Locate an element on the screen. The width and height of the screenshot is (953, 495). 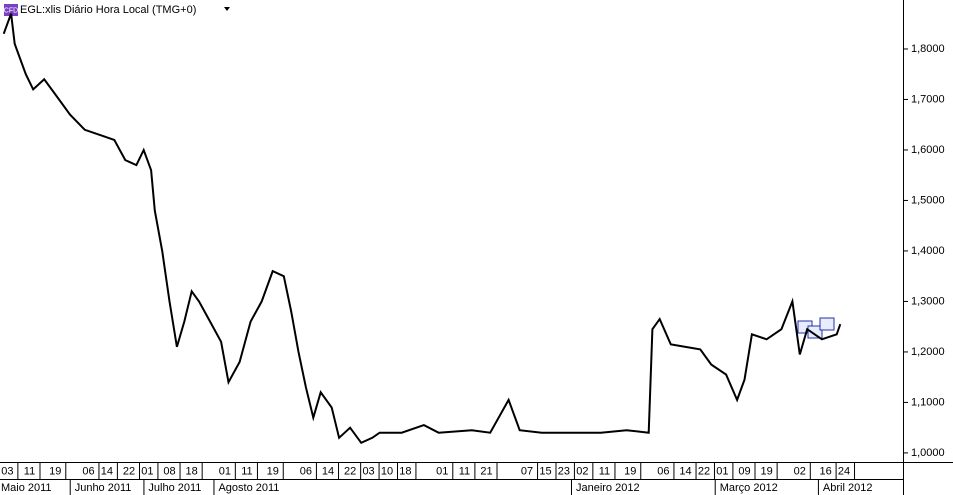
month-label: Janeiro 2012 is located at coordinates (608, 488).